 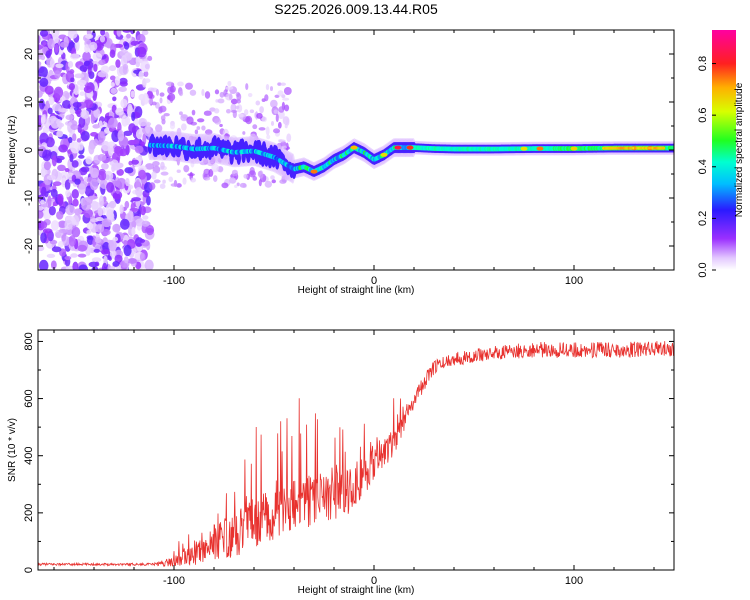 What do you see at coordinates (356, 290) in the screenshot?
I see `spectrogram-x-label: Height of straight line (km)` at bounding box center [356, 290].